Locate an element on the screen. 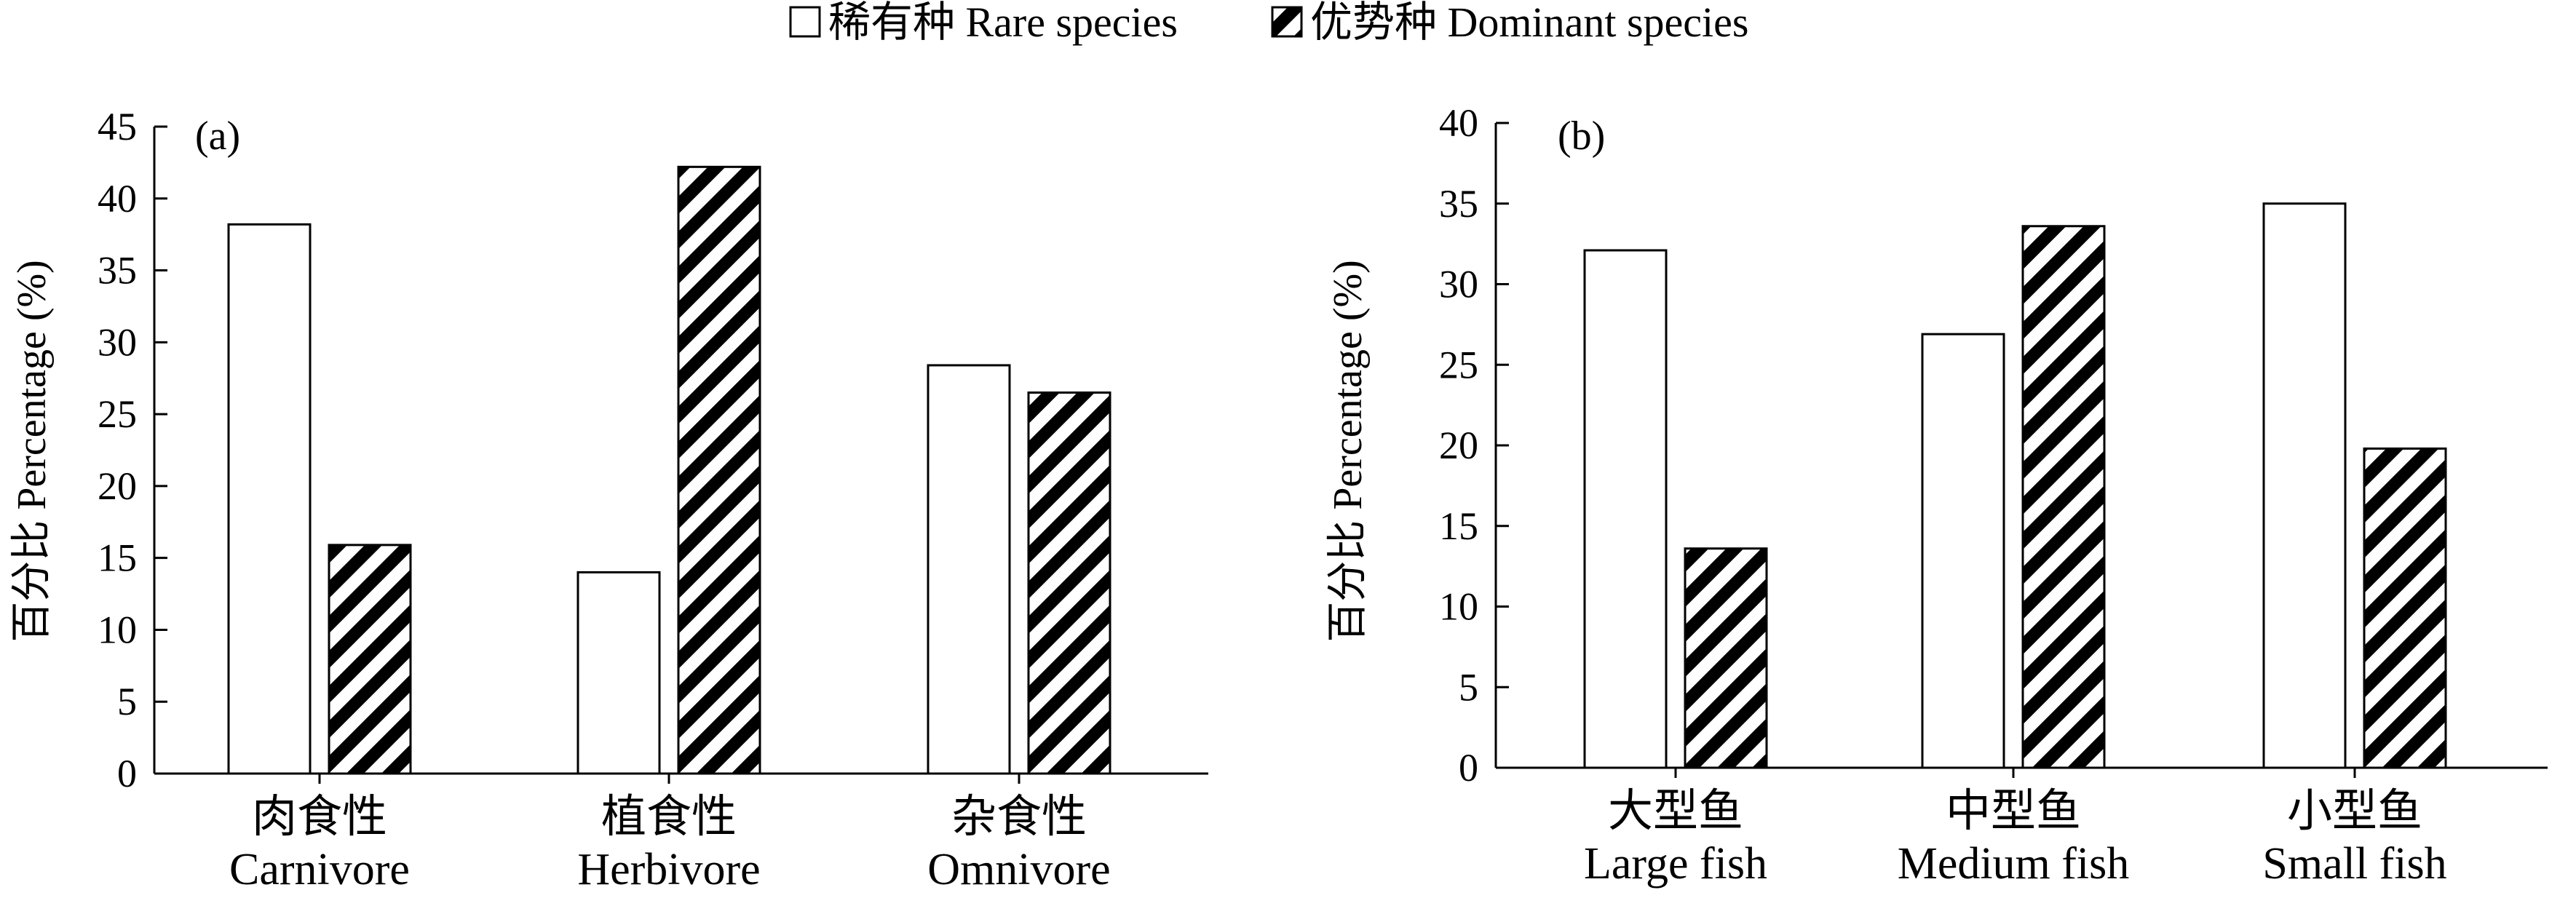 Image resolution: width=2576 pixels, height=898 pixels. x-tick-label-cn-a-1: 植食性 is located at coordinates (669, 817).